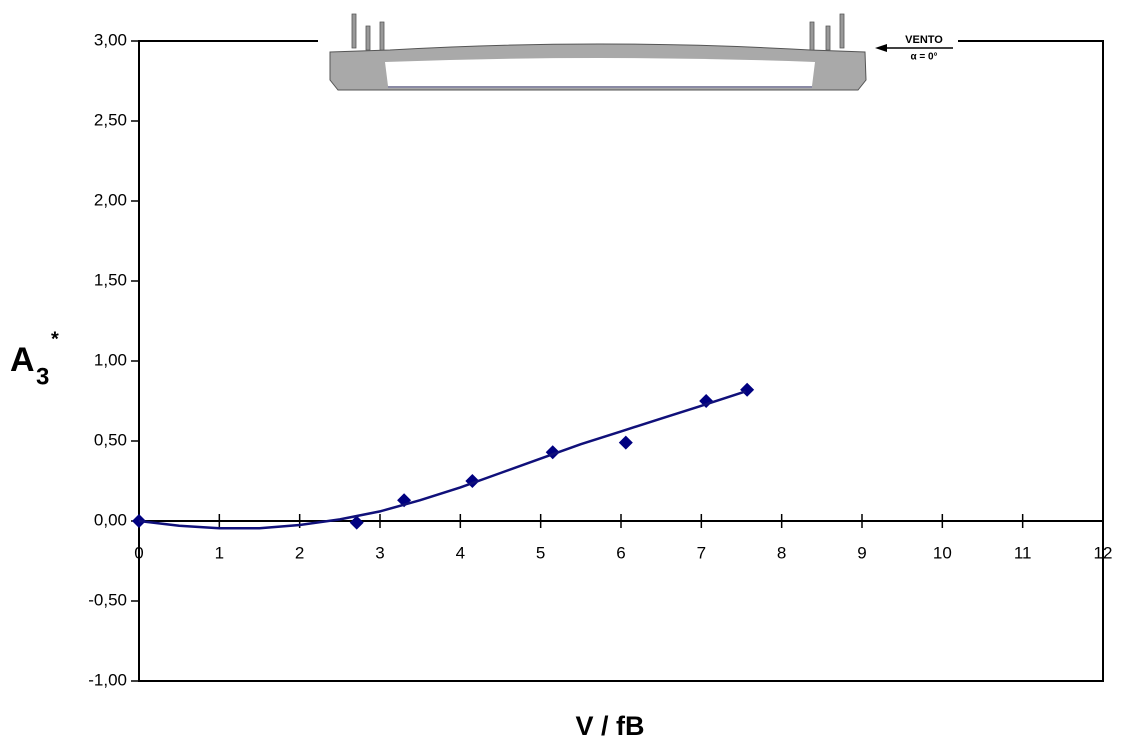 The width and height of the screenshot is (1122, 752). Describe the element at coordinates (460, 552) in the screenshot. I see `x-tick-label: 4` at that location.